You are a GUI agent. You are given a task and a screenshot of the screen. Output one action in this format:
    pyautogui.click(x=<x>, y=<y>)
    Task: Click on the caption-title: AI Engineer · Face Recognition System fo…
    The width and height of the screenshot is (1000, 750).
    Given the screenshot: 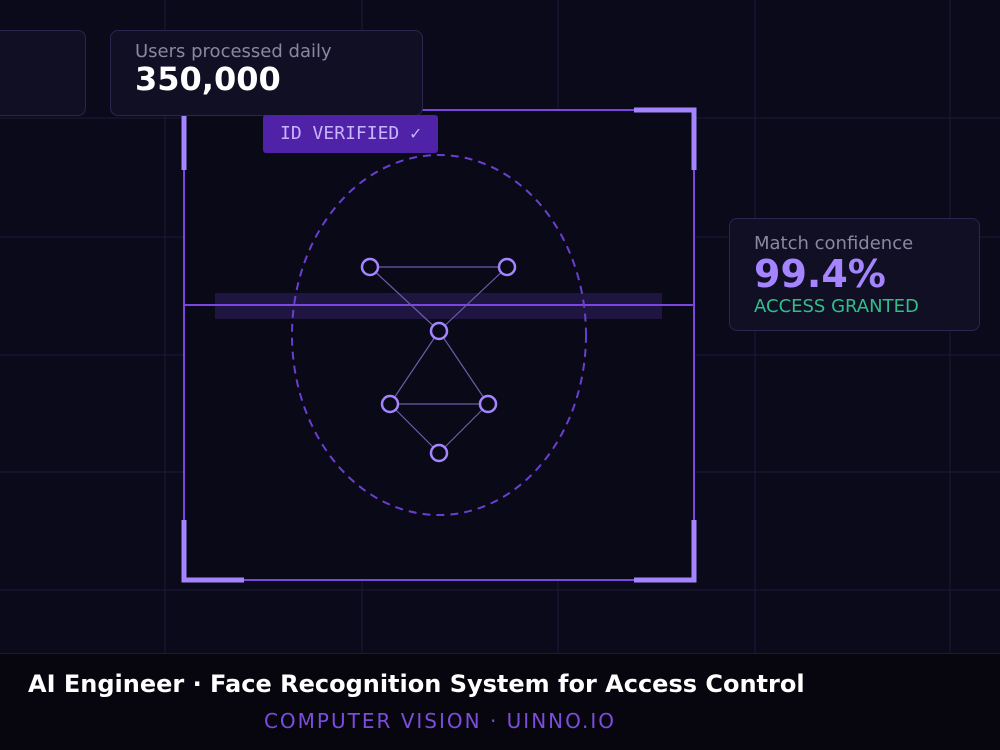 What is the action you would take?
    pyautogui.click(x=416, y=684)
    